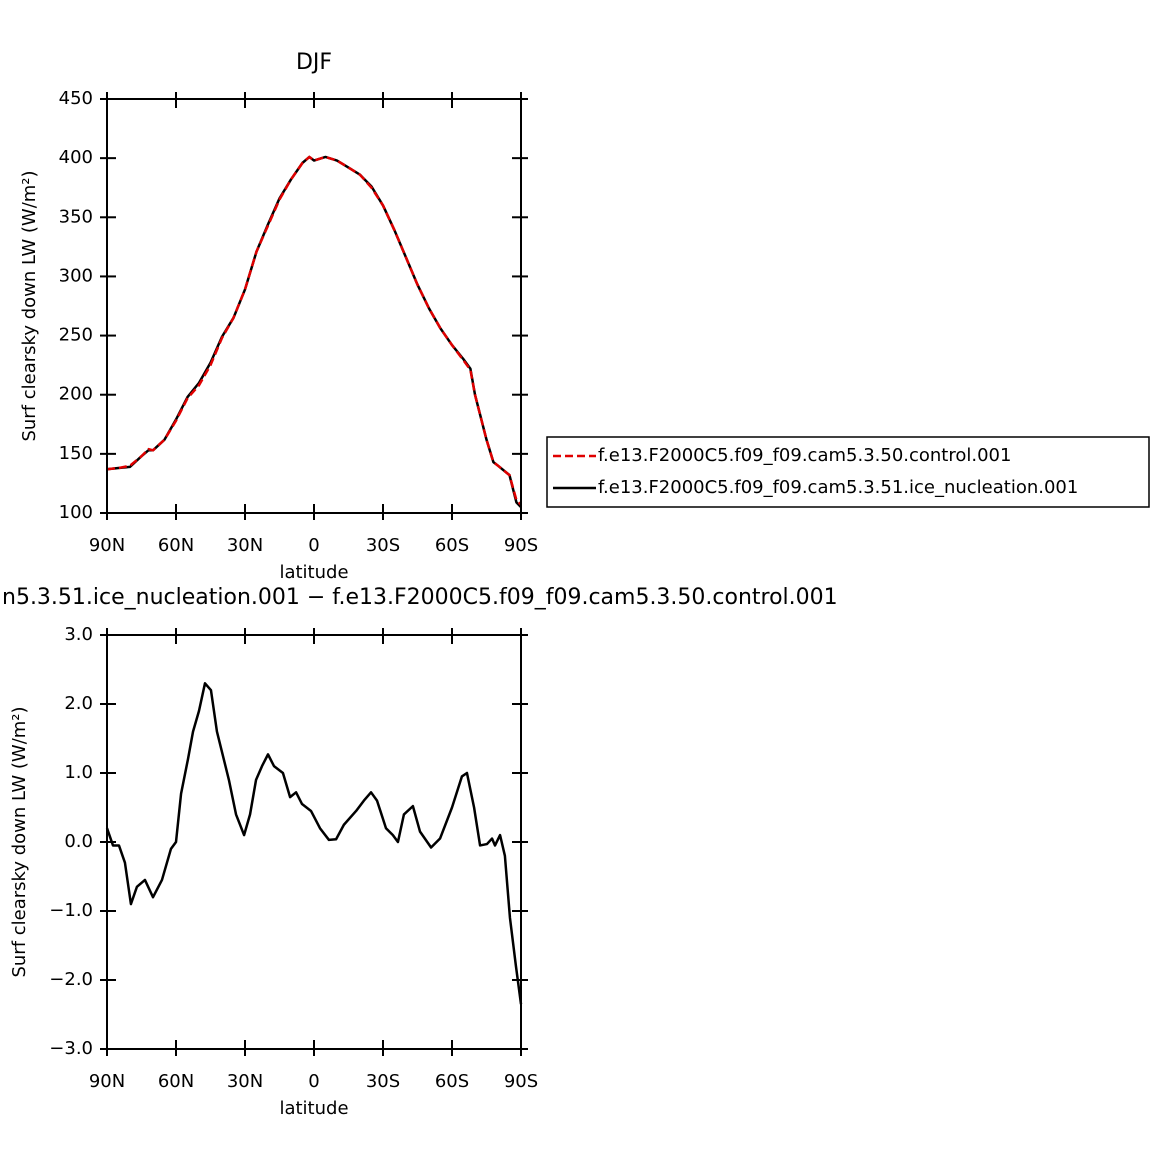 The image size is (1166, 1169). What do you see at coordinates (76, 453) in the screenshot?
I see `y-tick-label: 150` at bounding box center [76, 453].